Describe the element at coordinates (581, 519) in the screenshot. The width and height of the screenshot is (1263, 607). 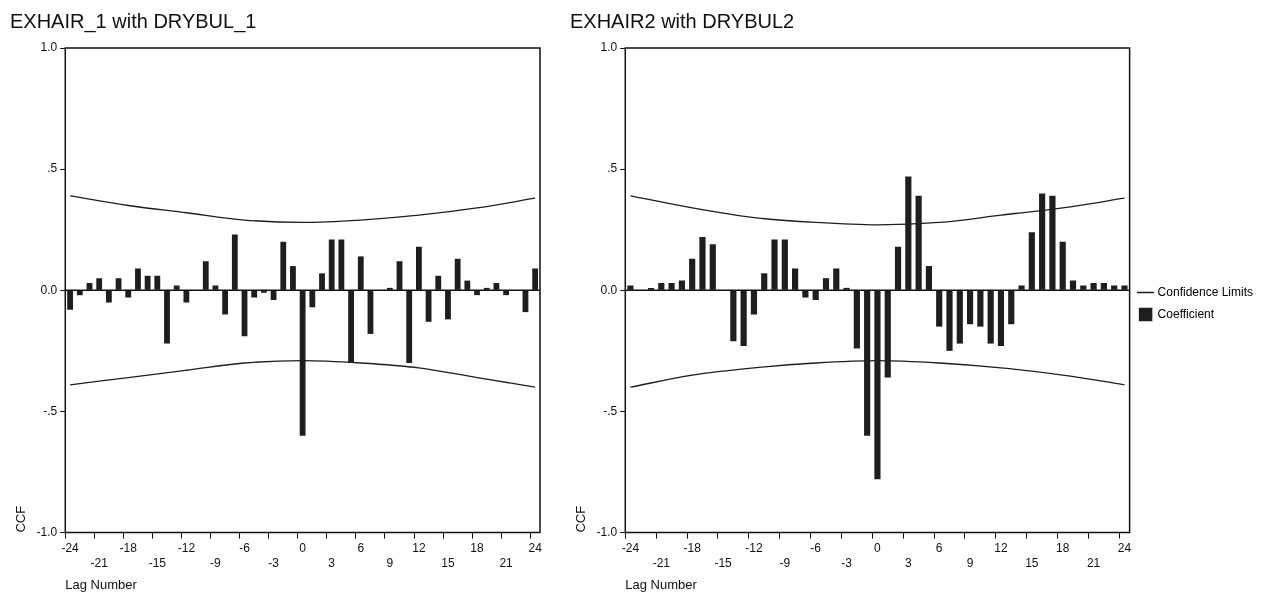
I see `y-axis-title: CCF` at that location.